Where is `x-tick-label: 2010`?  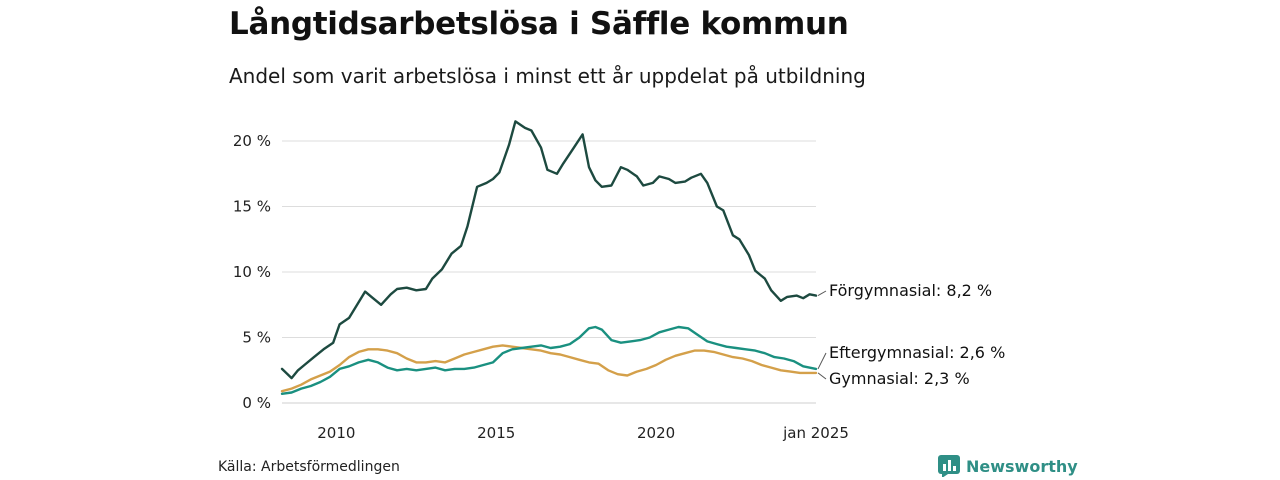 x-tick-label: 2010 is located at coordinates (336, 433).